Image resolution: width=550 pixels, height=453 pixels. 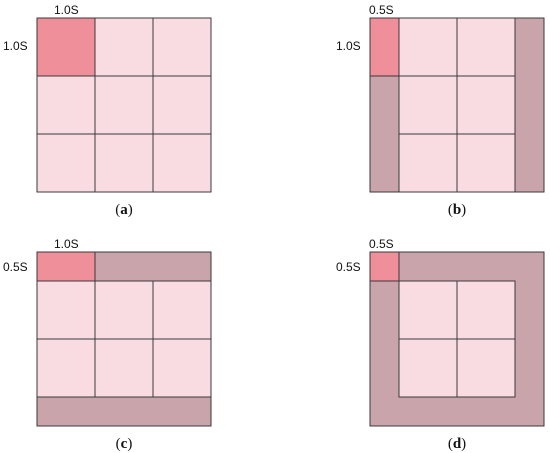 I want to click on caption-letter: d, so click(x=457, y=444).